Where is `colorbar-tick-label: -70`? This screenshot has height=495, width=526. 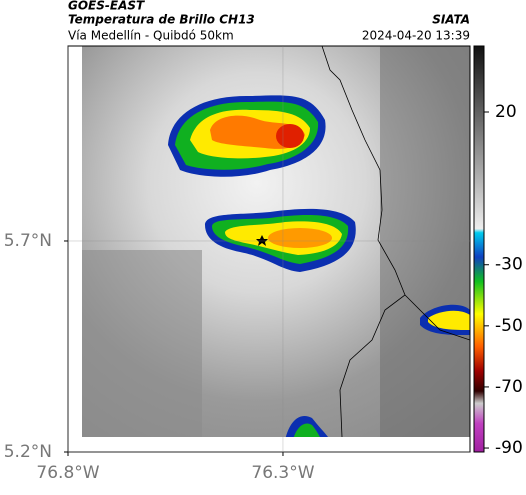
colorbar-tick-label: -70 is located at coordinates (509, 387).